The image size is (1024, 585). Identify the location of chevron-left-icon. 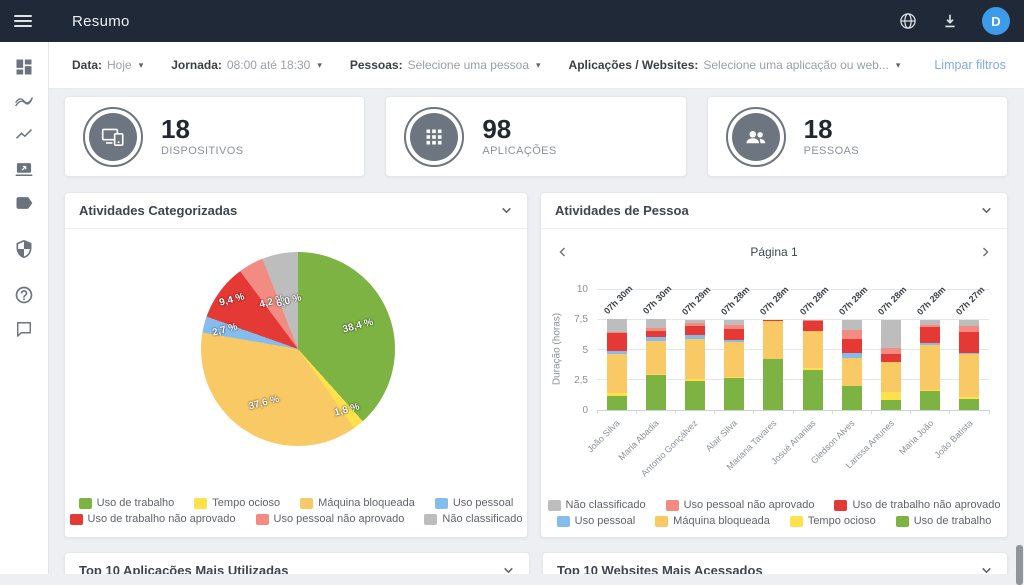
(563, 252).